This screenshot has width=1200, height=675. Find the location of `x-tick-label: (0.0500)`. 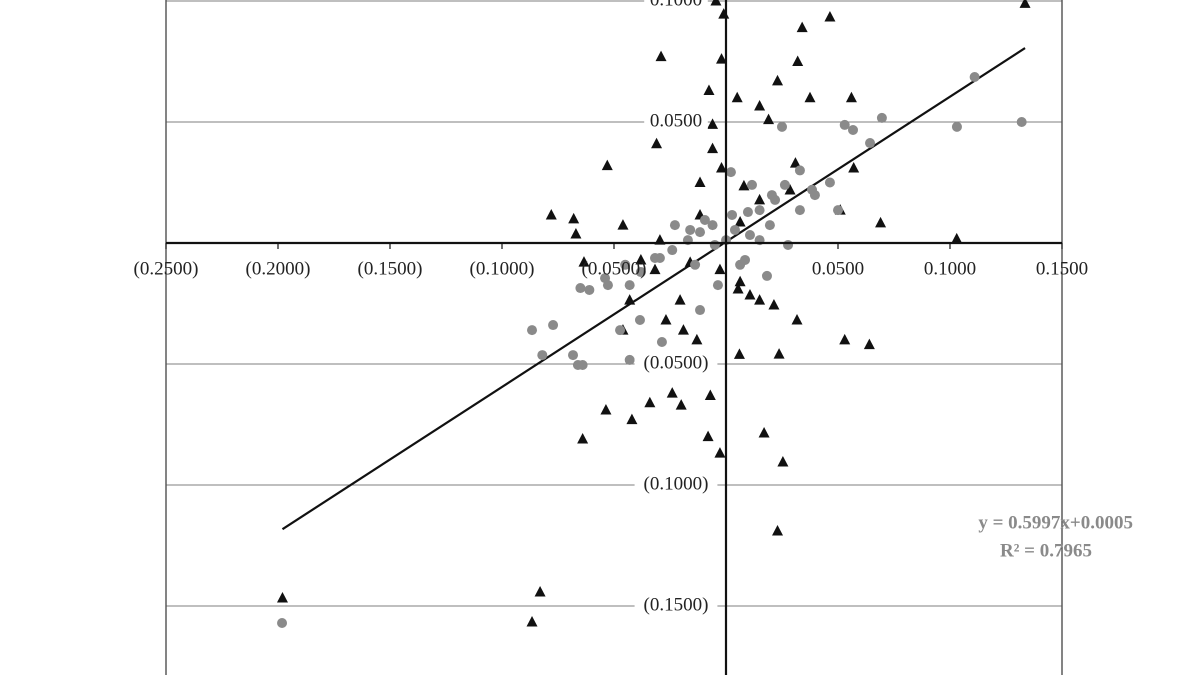

x-tick-label: (0.0500) is located at coordinates (614, 268).